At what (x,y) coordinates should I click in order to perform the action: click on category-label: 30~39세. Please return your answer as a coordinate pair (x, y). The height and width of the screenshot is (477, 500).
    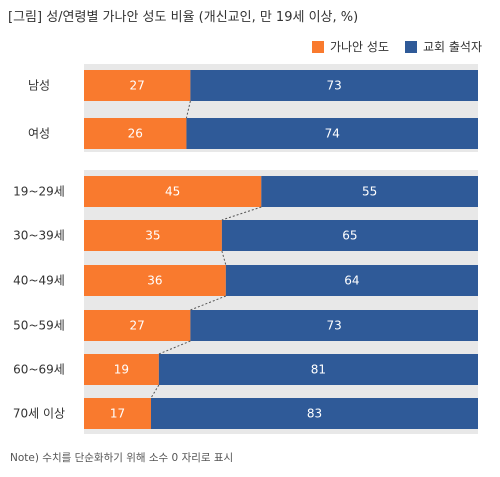
    Looking at the image, I should click on (39, 236).